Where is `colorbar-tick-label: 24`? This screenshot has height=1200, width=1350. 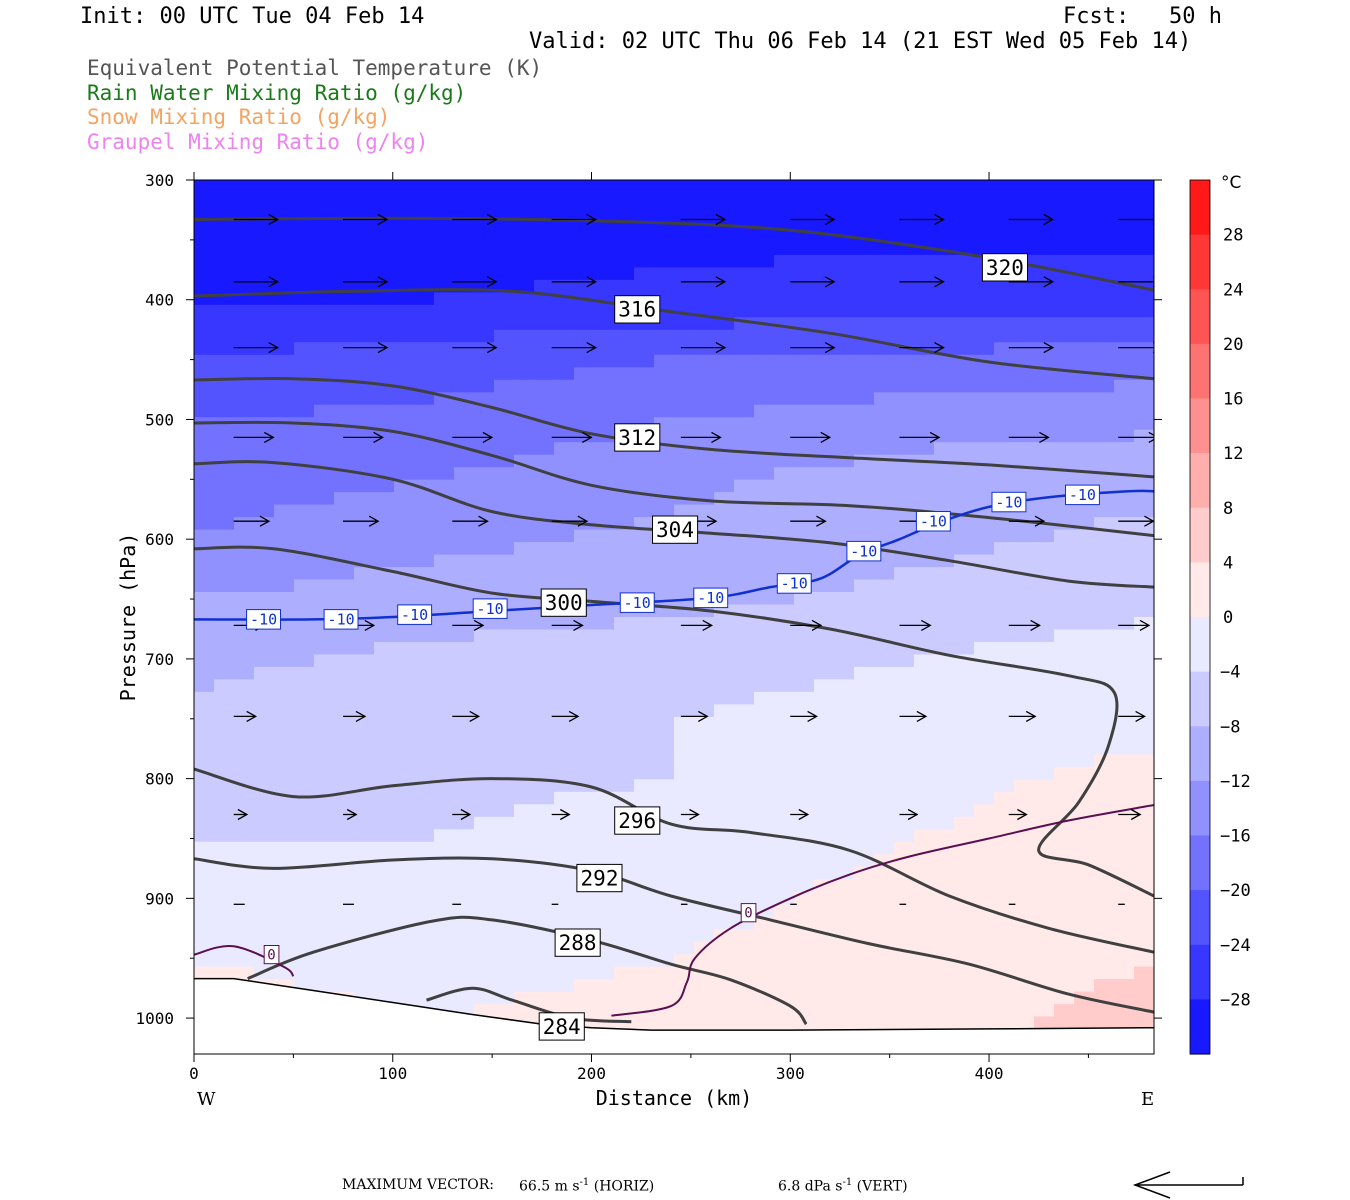
colorbar-tick-label: 24 is located at coordinates (1233, 290).